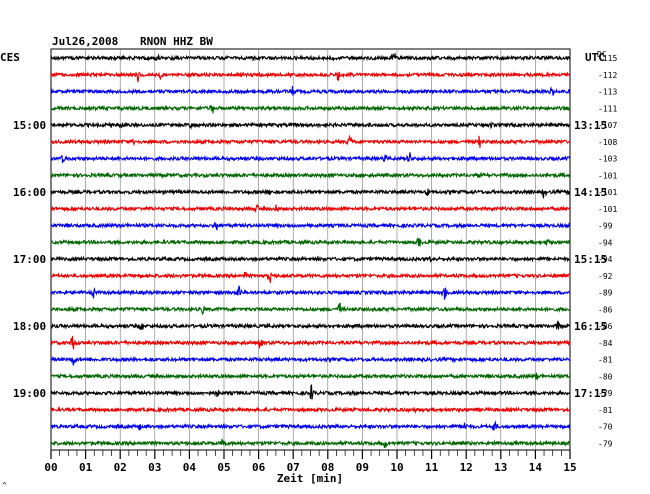  Describe the element at coordinates (605, 427) in the screenshot. I see `dc-offset-label: -70` at that location.